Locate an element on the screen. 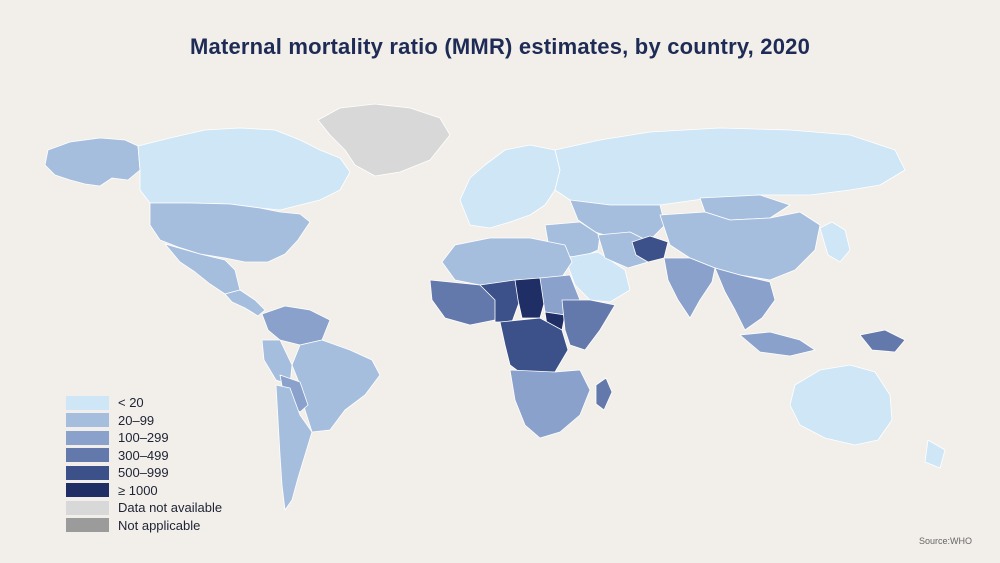 Image resolution: width=1000 pixels, height=563 pixels. legend-item: Not applicable is located at coordinates (144, 526).